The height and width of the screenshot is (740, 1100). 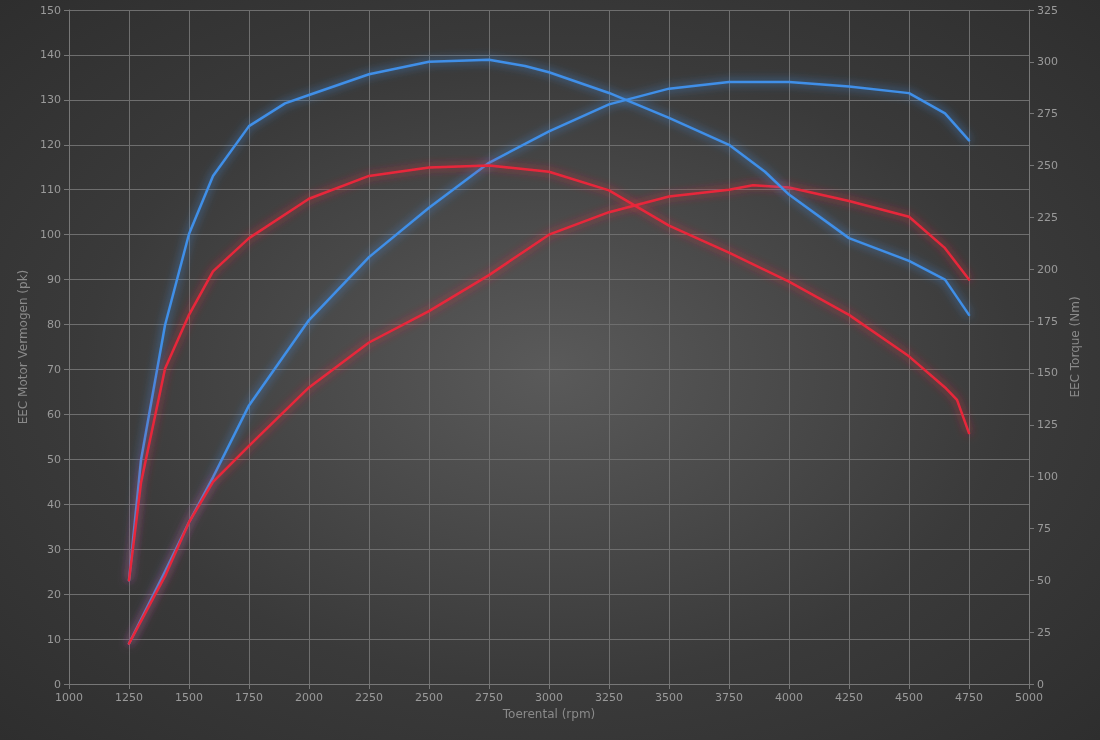 What do you see at coordinates (50, 10) in the screenshot?
I see `y-tick-label: 150` at bounding box center [50, 10].